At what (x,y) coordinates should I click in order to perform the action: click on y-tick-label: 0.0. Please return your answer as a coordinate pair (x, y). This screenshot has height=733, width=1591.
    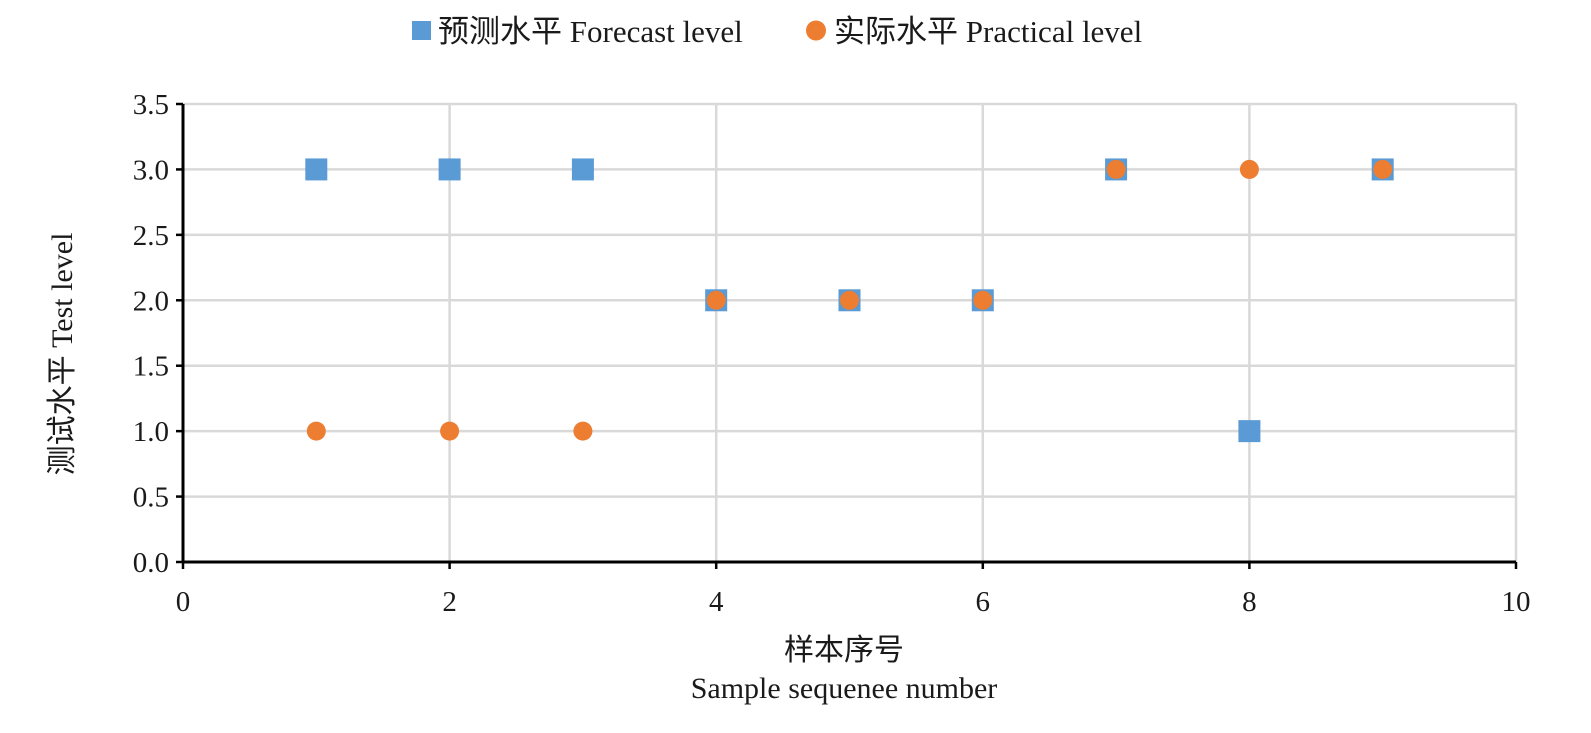
    Looking at the image, I should click on (151, 563).